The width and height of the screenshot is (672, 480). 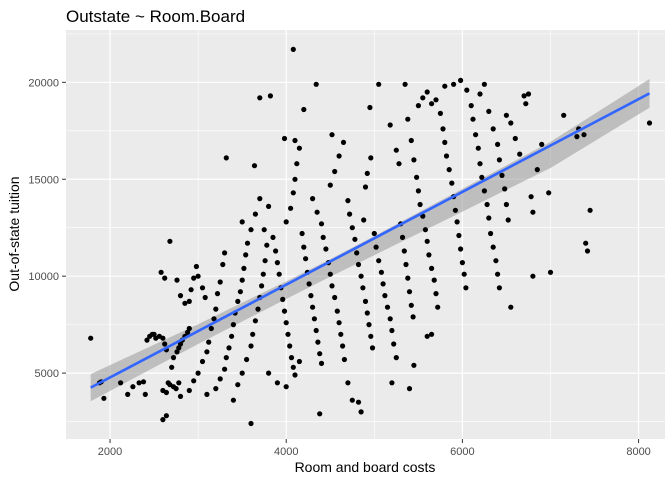 I want to click on y-axis-ticks: 5000 10000 15000 20000, so click(x=47, y=228).